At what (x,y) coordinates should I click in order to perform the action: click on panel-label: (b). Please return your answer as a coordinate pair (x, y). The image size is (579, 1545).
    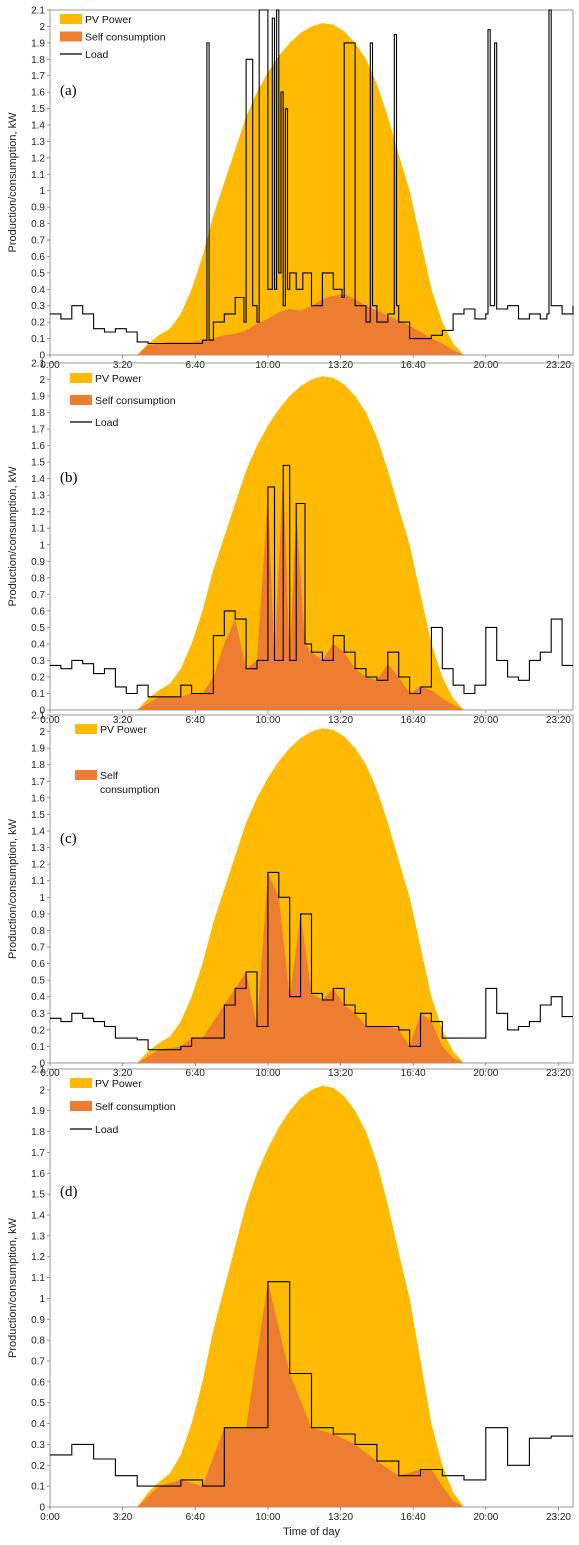
    Looking at the image, I should click on (69, 478).